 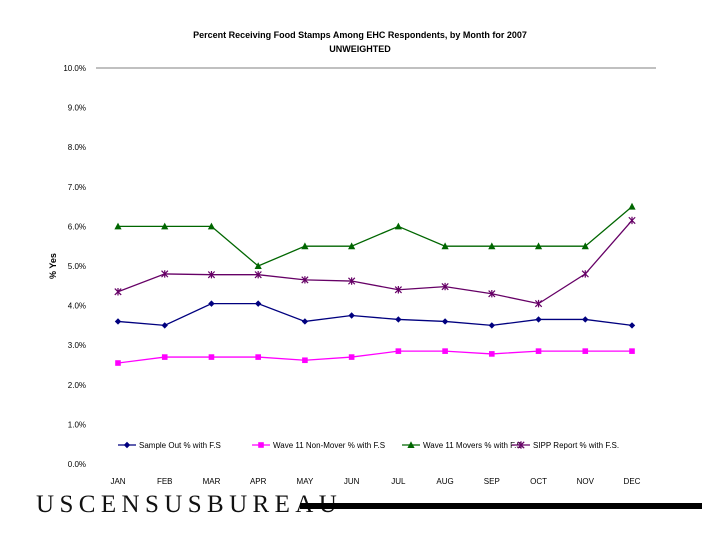 What do you see at coordinates (212, 481) in the screenshot?
I see `x-tick-label: MAR` at bounding box center [212, 481].